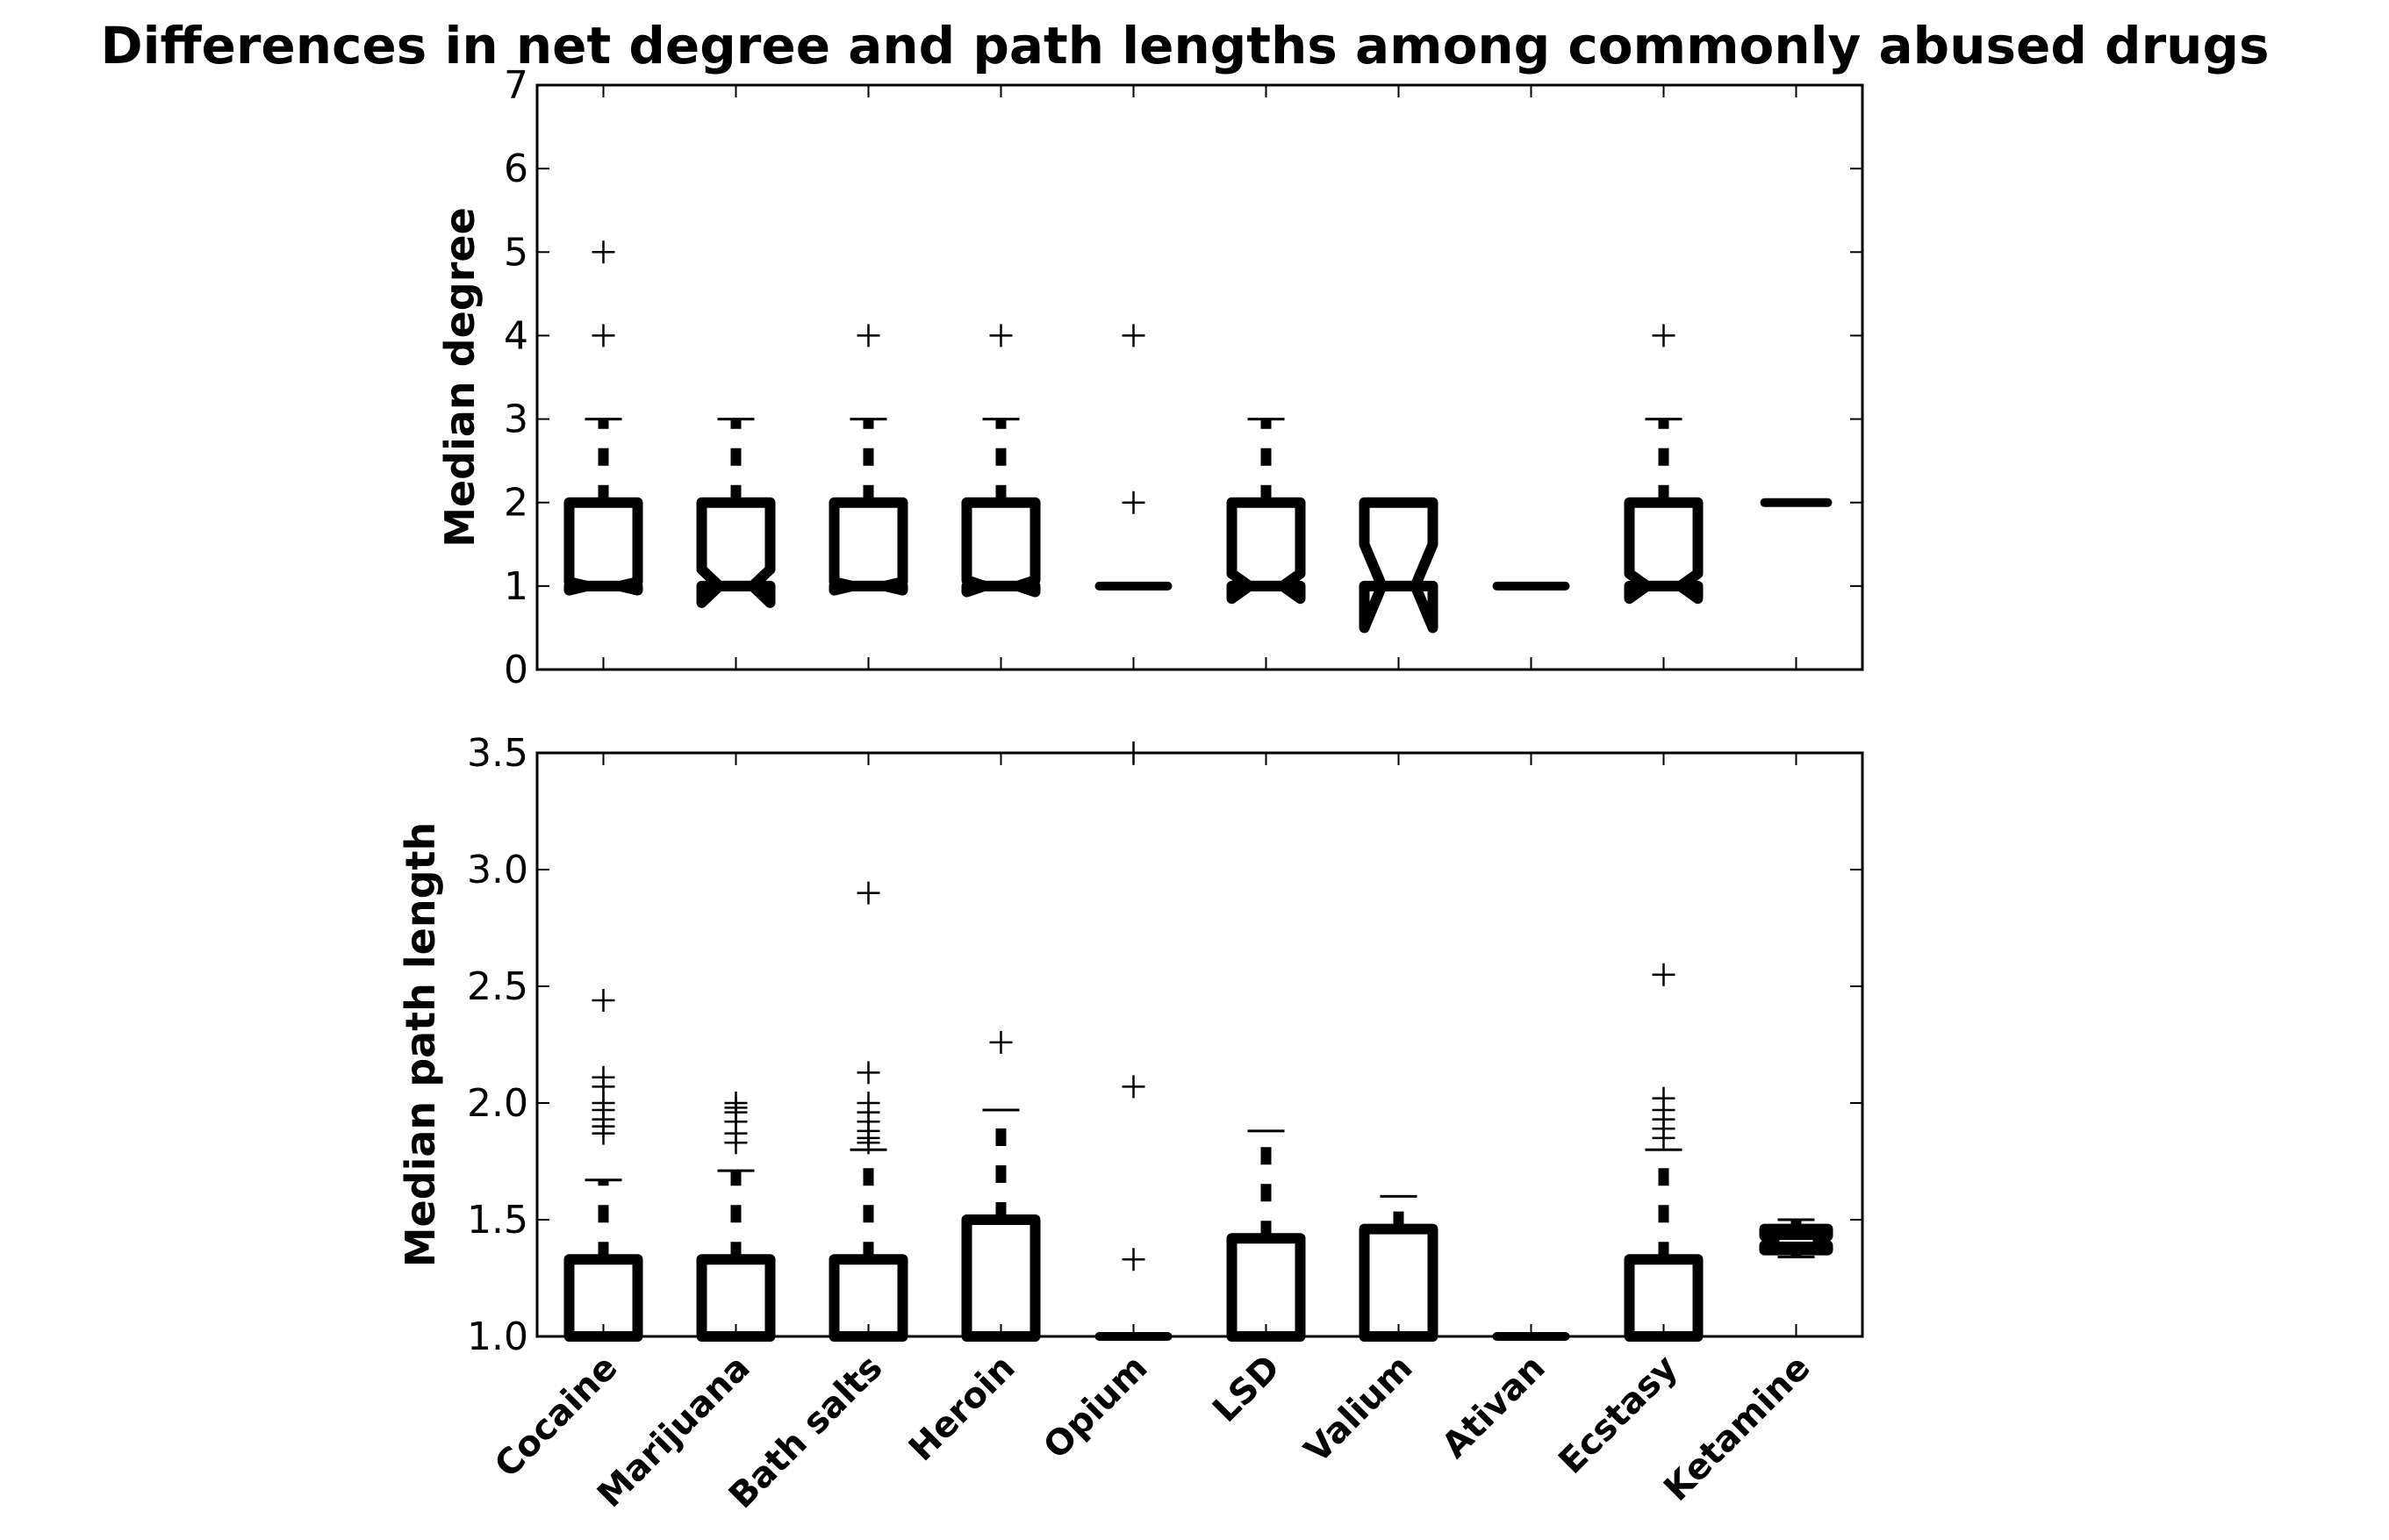 This screenshot has width=2389, height=1540. Describe the element at coordinates (556, 1417) in the screenshot. I see `x-tick-label: Cocaine` at that location.